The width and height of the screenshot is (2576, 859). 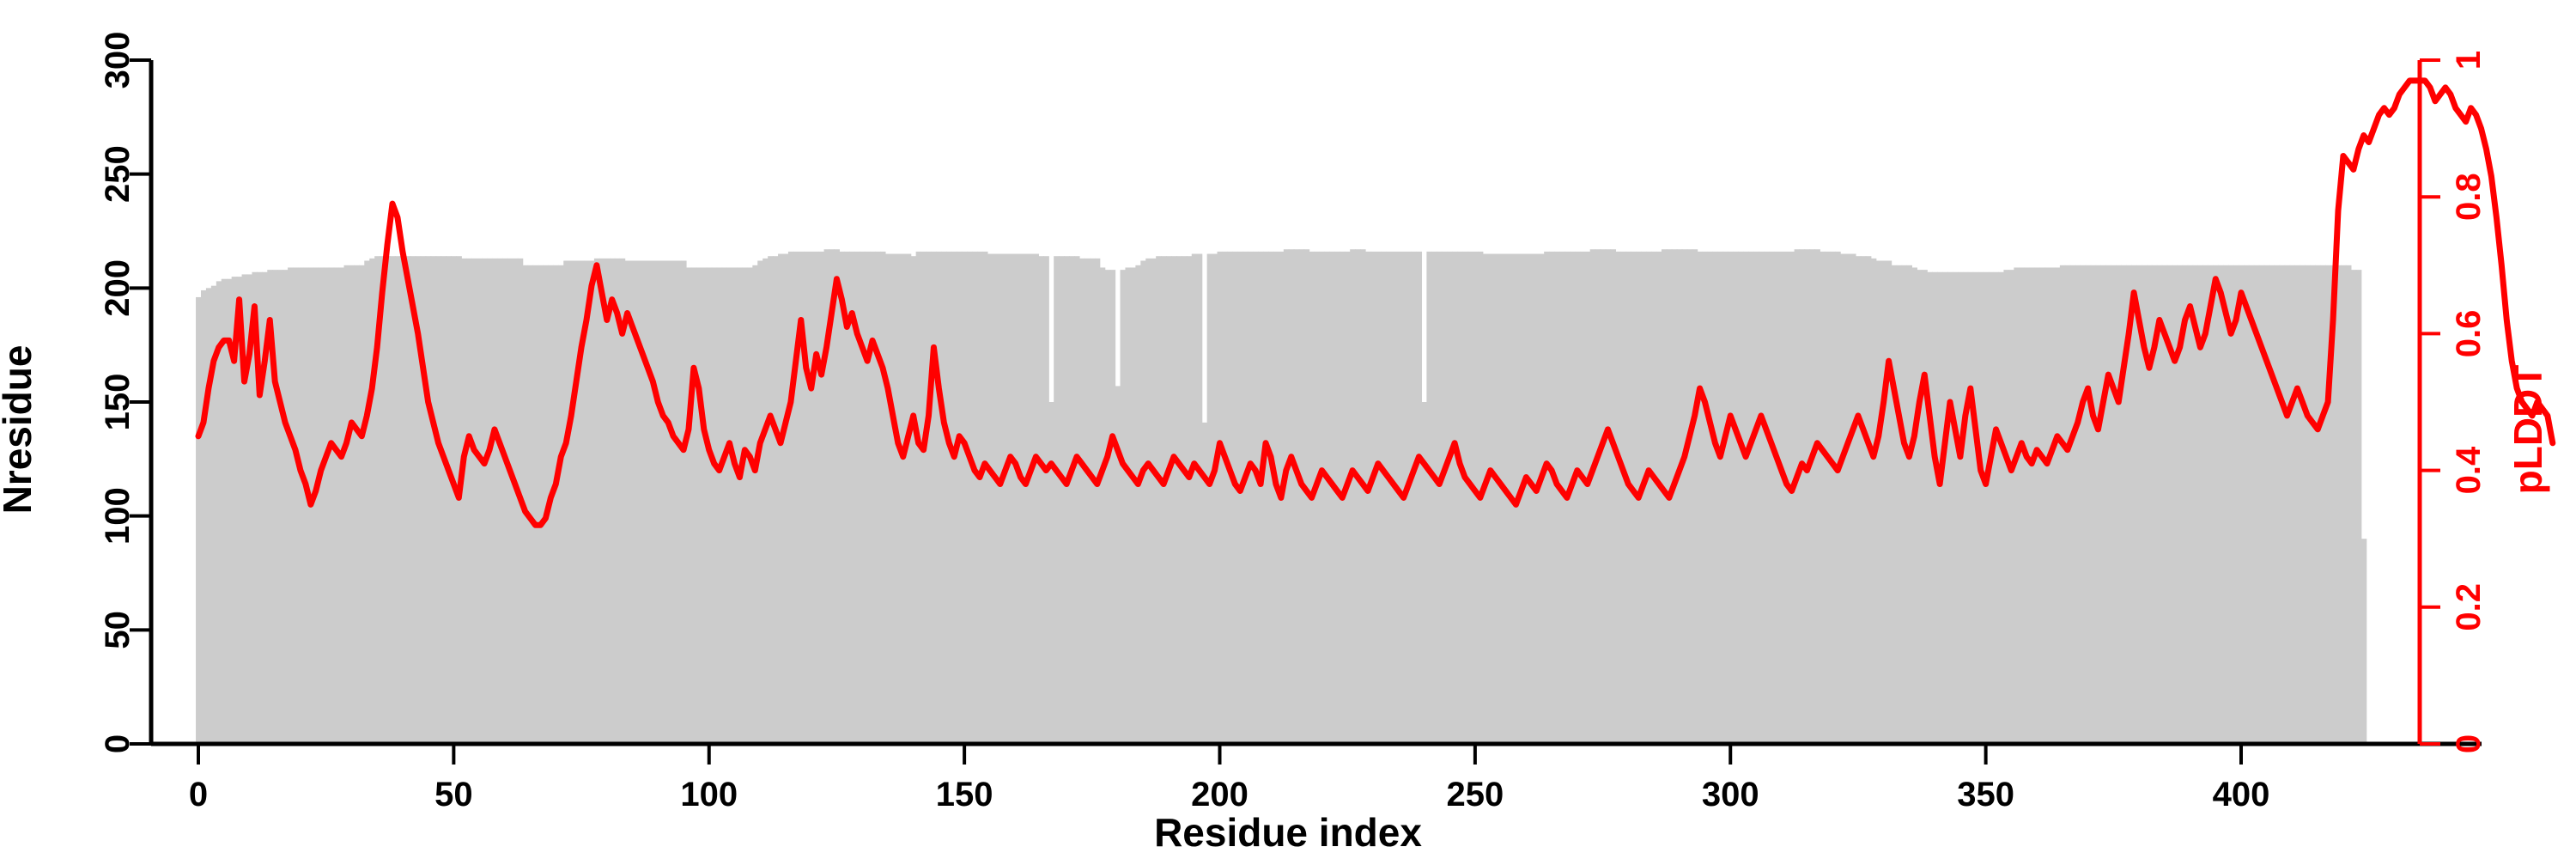 I want to click on right-axis-tick-label: 0.2, so click(x=2469, y=607).